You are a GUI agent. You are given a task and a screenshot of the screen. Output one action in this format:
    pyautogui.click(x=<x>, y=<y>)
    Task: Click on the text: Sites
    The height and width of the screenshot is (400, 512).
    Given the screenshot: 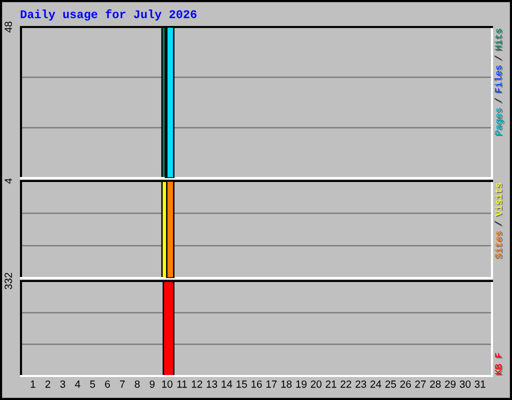 What is the action you would take?
    pyautogui.click(x=498, y=245)
    